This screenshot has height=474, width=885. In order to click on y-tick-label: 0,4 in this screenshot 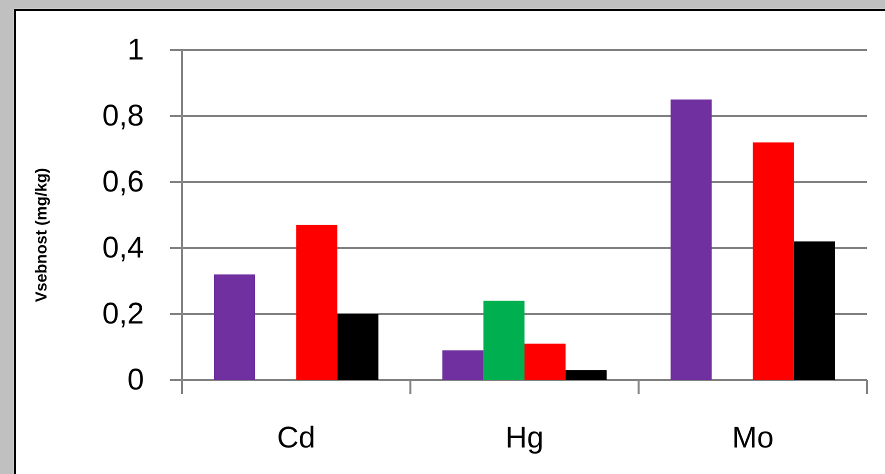, I will do `click(123, 248)`.